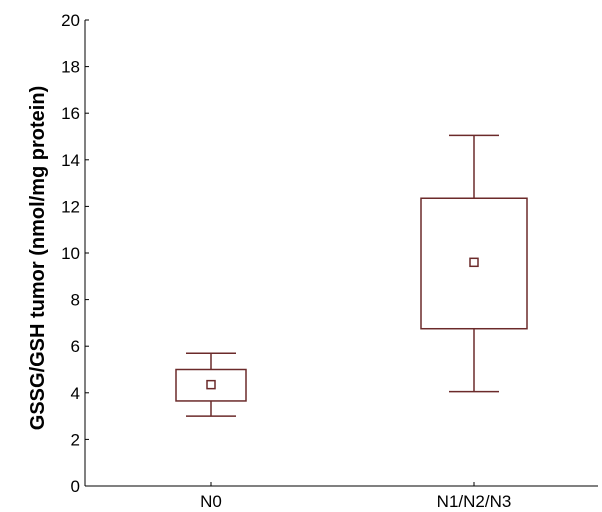 The height and width of the screenshot is (512, 602). What do you see at coordinates (474, 501) in the screenshot?
I see `x-tick-label: N1/N2/N3` at bounding box center [474, 501].